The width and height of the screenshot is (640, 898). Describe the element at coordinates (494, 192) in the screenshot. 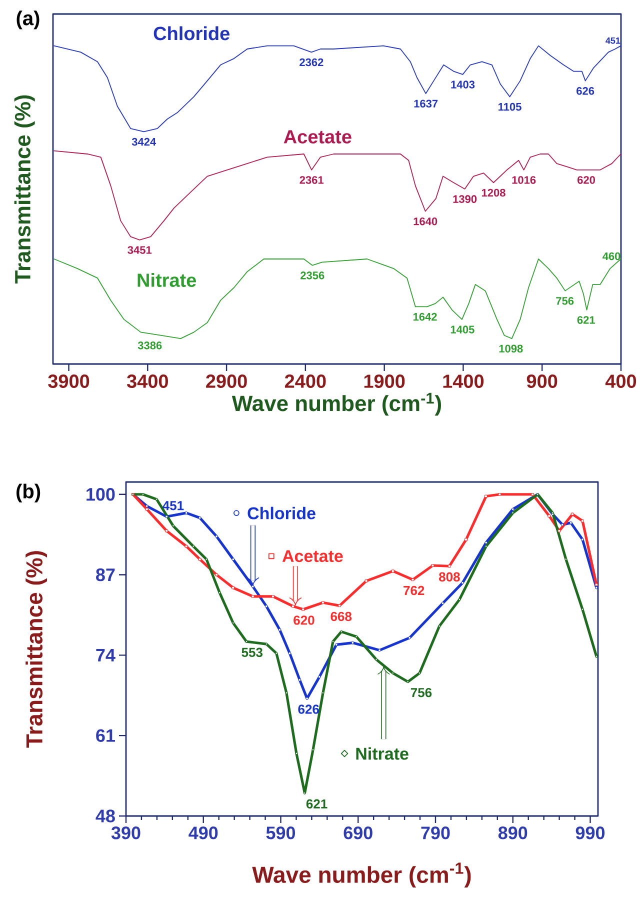

I see `annotation: 1208` at that location.